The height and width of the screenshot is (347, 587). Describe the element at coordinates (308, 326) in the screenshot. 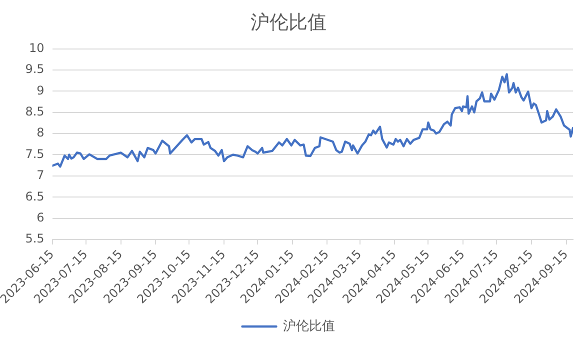

I see `legend-label: 沪伦比值` at that location.